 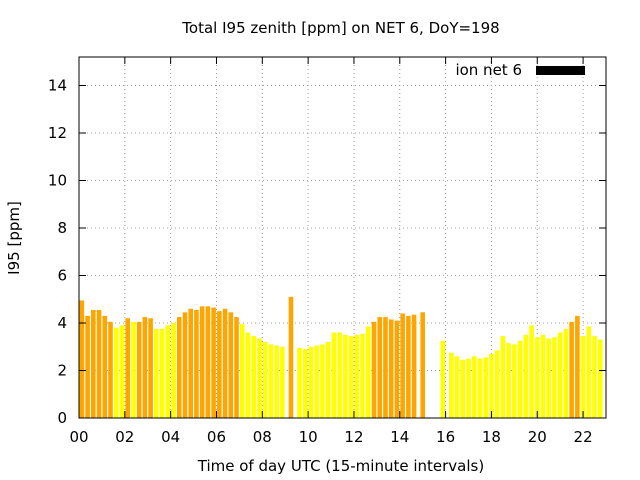 What do you see at coordinates (62, 276) in the screenshot?
I see `y-tick-label: 6` at bounding box center [62, 276].